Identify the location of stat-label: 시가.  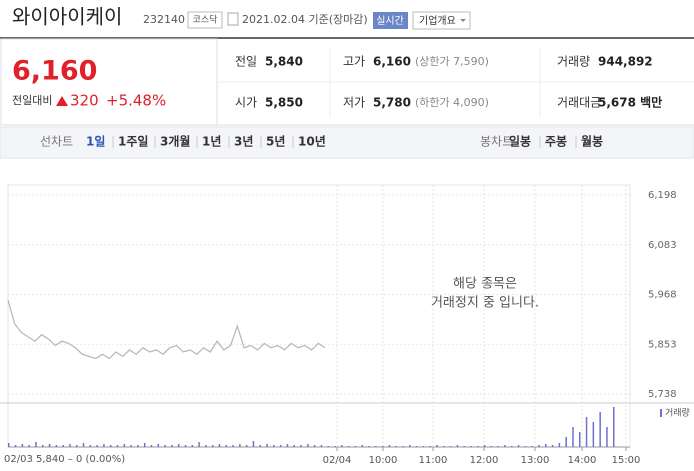
(246, 103).